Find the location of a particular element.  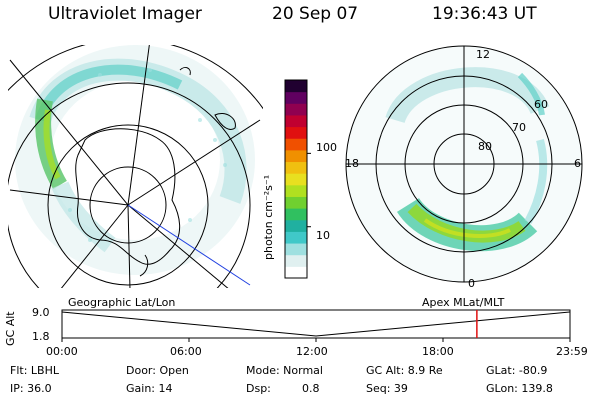

colorbar-frame is located at coordinates (296, 179).